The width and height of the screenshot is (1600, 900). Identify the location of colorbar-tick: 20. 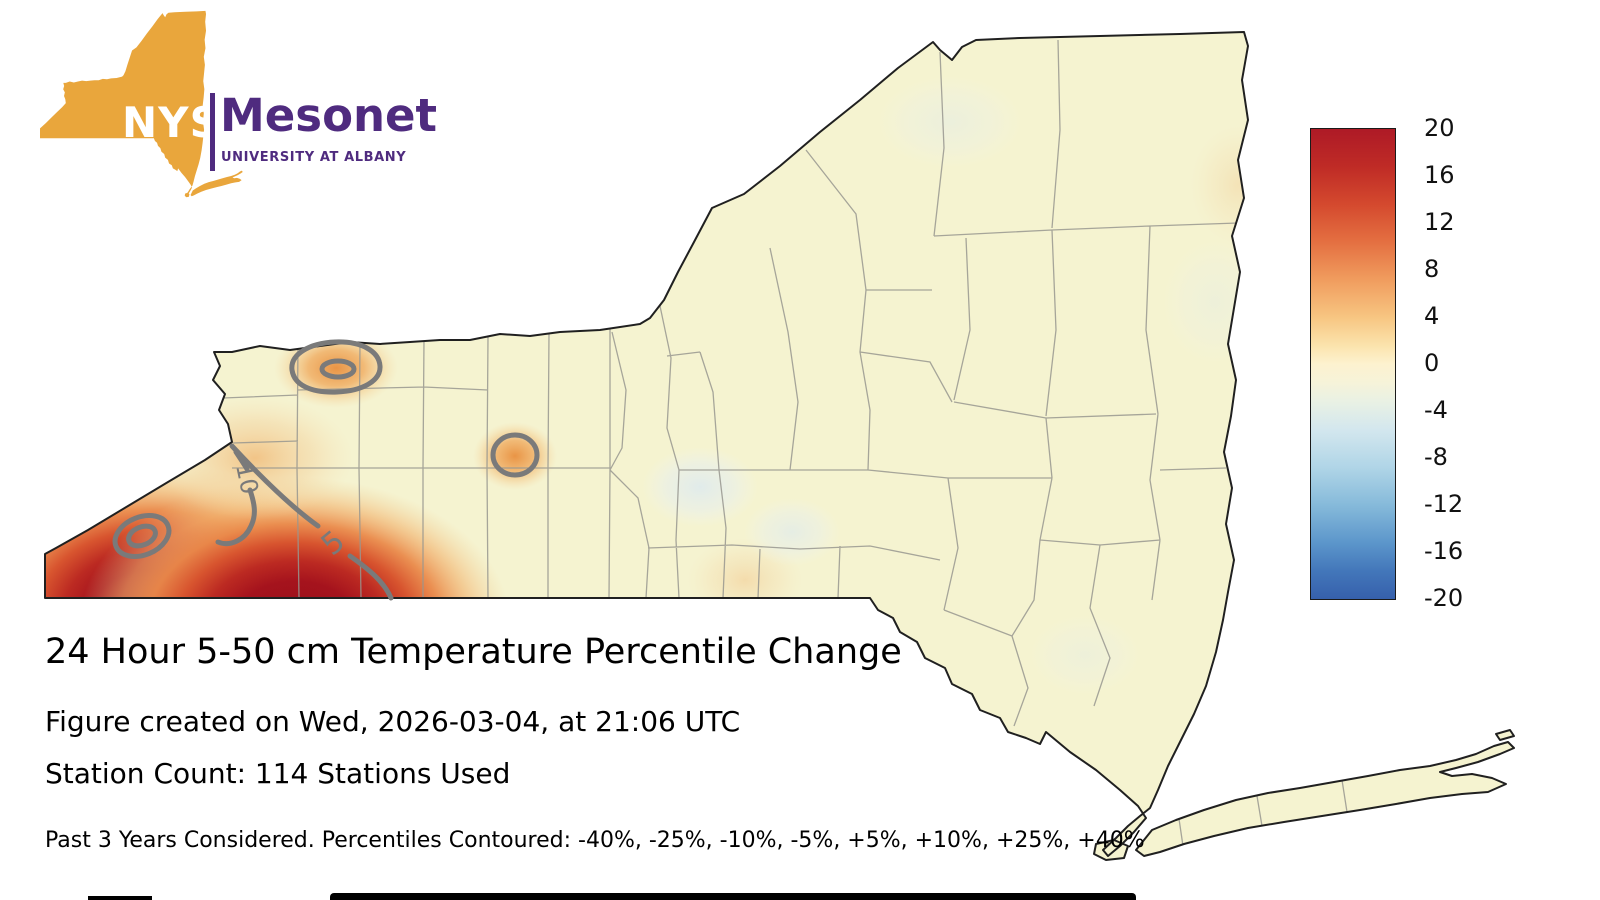
(1439, 128).